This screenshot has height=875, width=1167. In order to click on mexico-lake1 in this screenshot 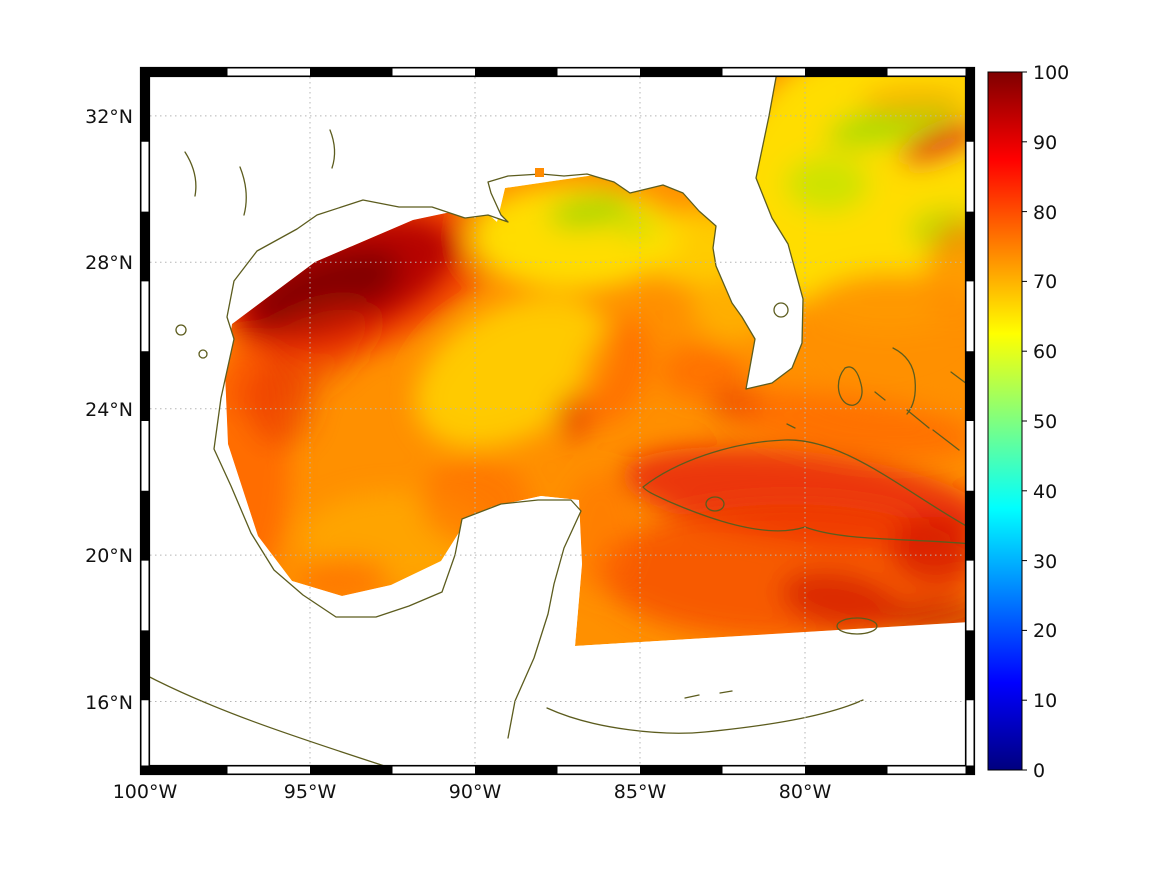, I will do `click(181, 330)`.